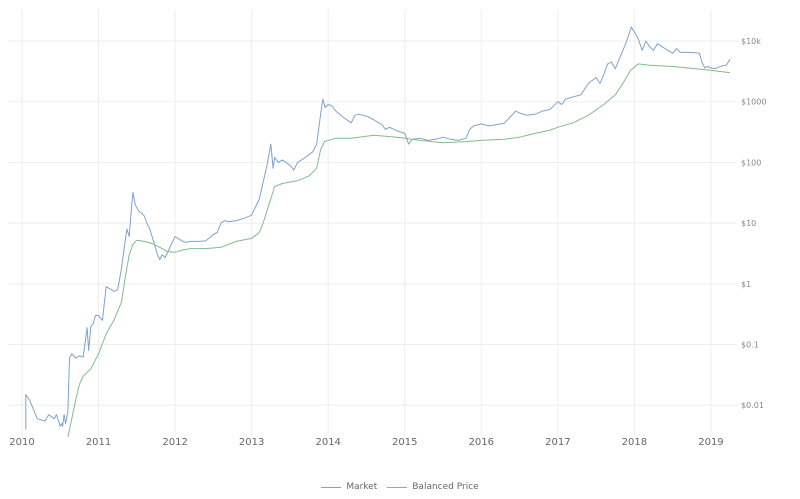 The height and width of the screenshot is (499, 800). I want to click on legend-swatch-market, so click(331, 487).